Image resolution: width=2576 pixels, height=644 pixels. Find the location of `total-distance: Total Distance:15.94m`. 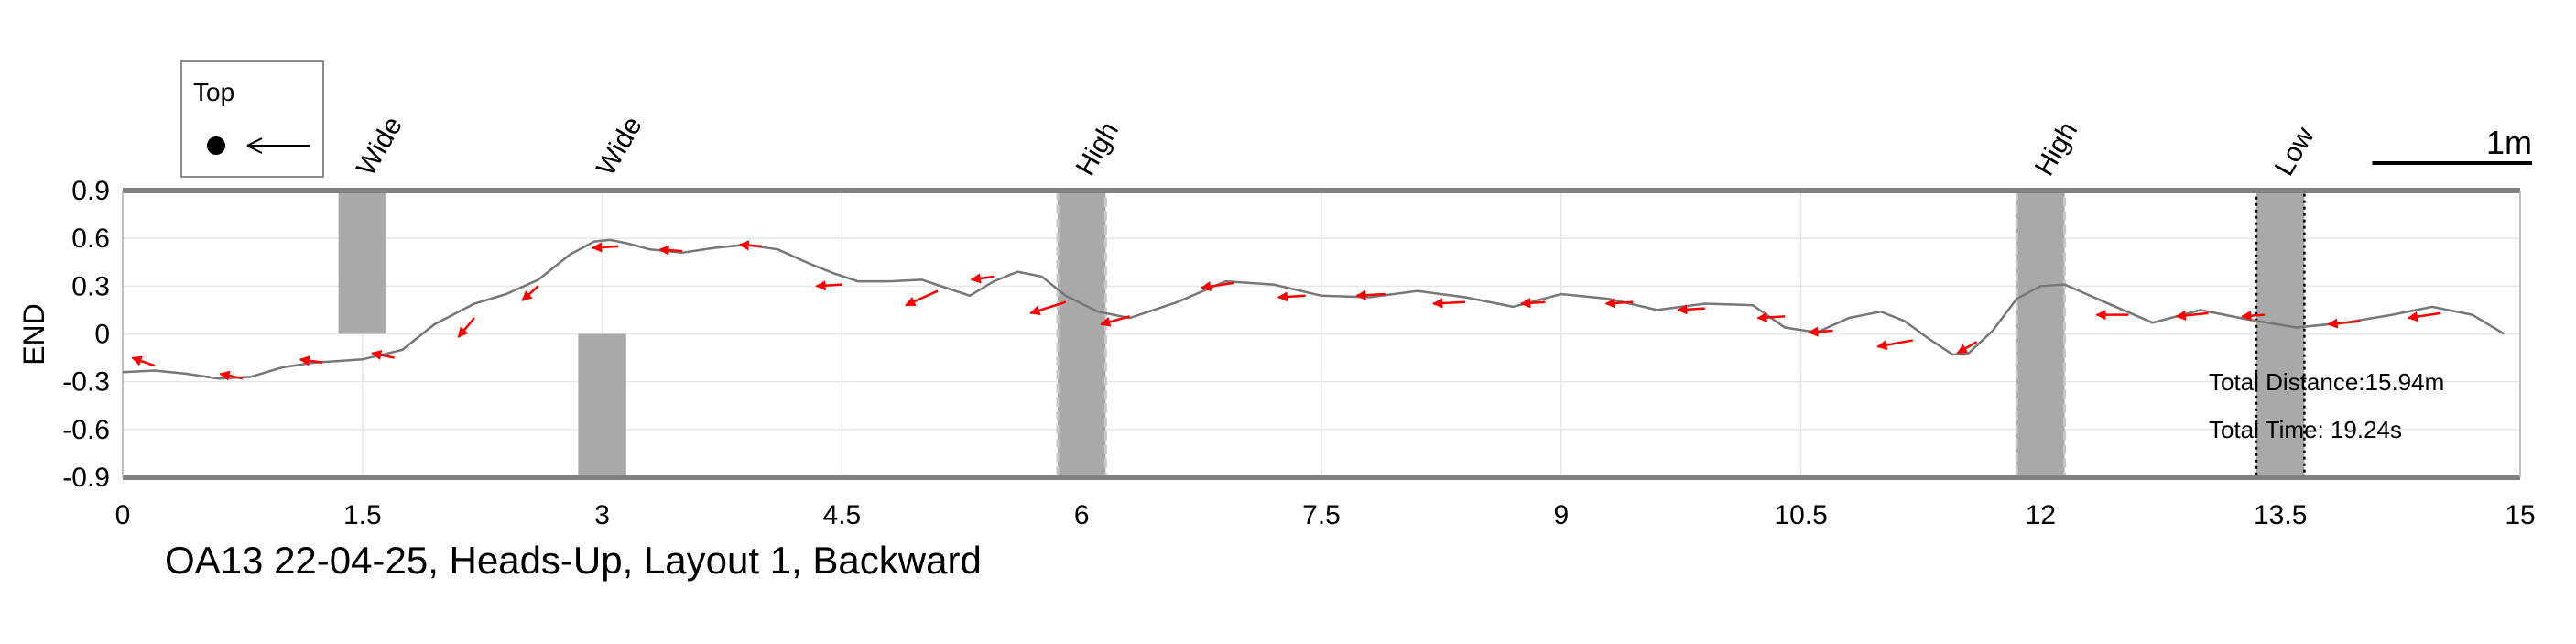

total-distance: Total Distance:15.94m is located at coordinates (2326, 382).